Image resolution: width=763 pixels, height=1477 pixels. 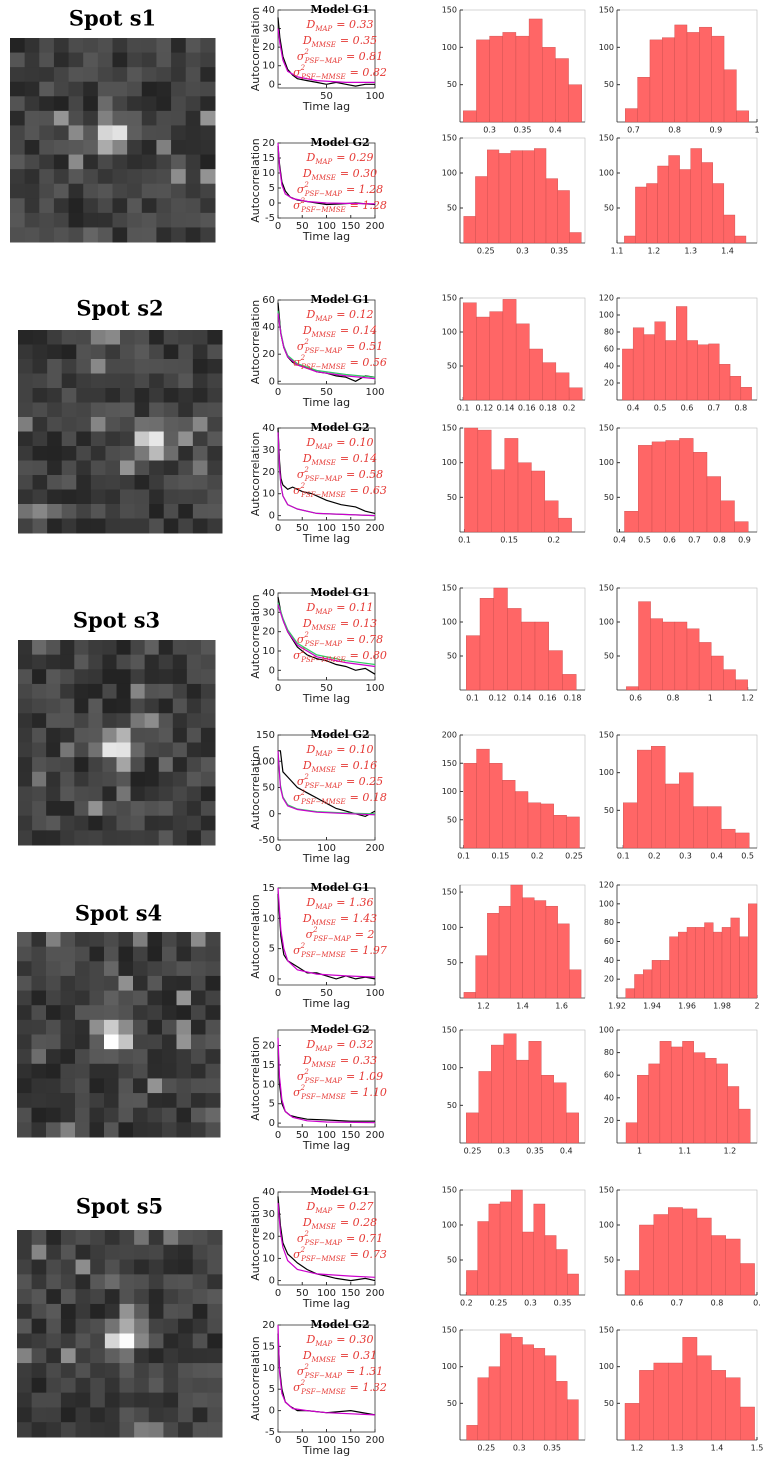 What do you see at coordinates (350, 226) in the screenshot?
I see `x-tick-label: 150` at bounding box center [350, 226].